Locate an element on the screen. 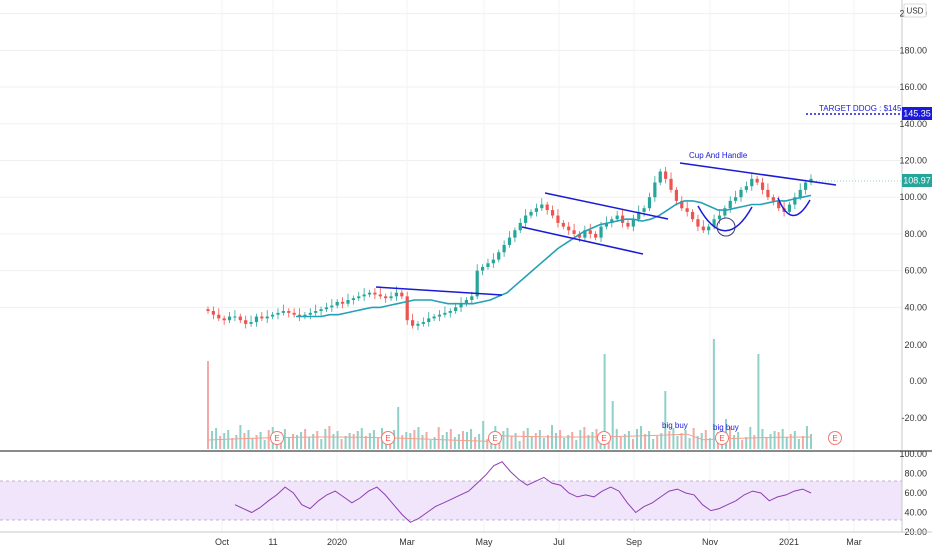 The height and width of the screenshot is (555, 932). earnings-marker-label: E is located at coordinates (834, 438).